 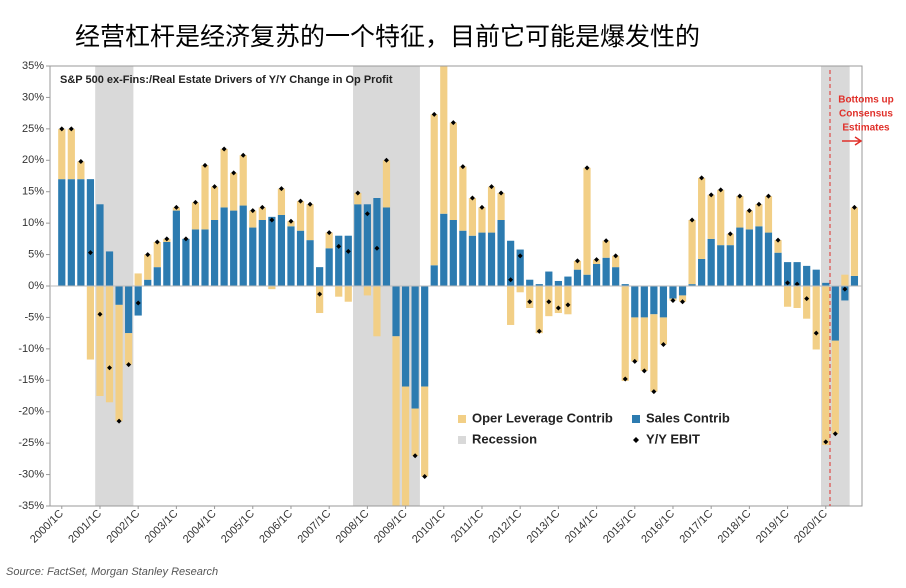 I want to click on y-tick-label: 20%, so click(x=33, y=160).